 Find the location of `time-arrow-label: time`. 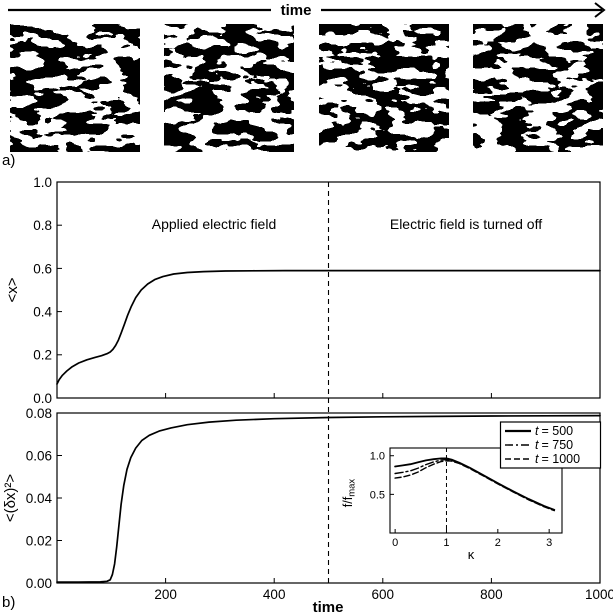

time-arrow-label: time is located at coordinates (296, 10).